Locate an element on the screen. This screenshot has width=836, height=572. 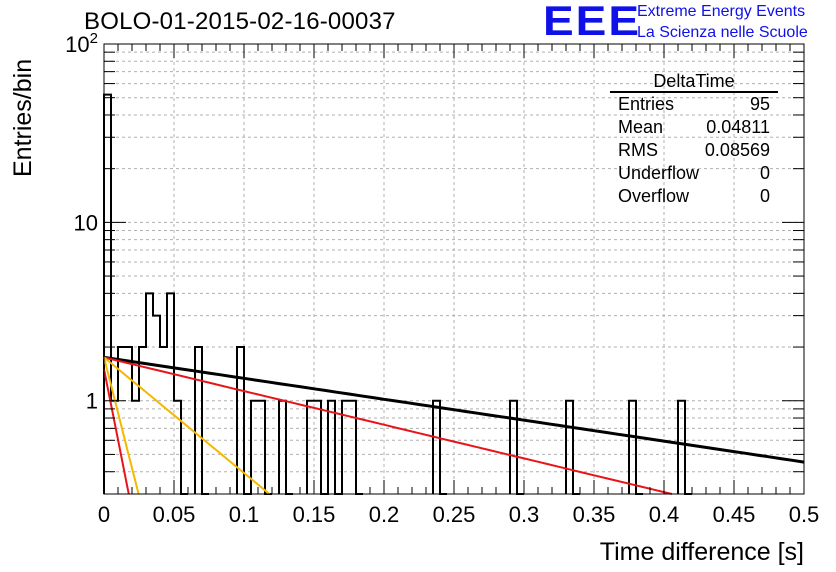
y-tick-label: 1 is located at coordinates (92, 401).